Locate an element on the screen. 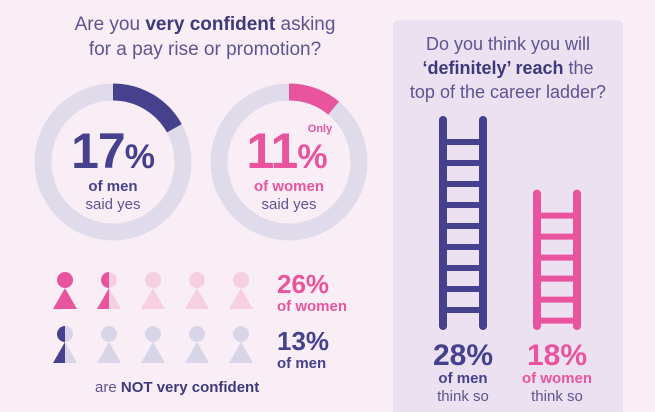  women-icon-row is located at coordinates (153, 290).